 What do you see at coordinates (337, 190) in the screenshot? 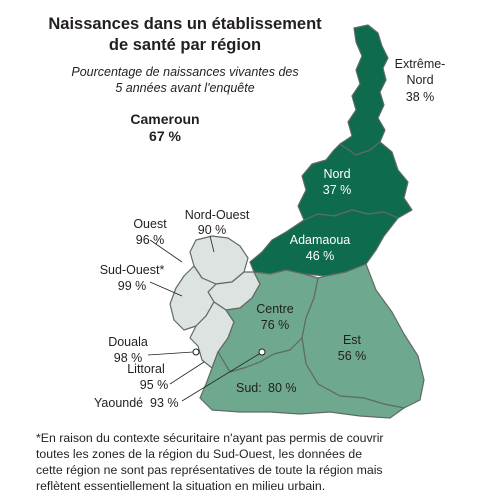
I see `label-nord-value: 37 %` at bounding box center [337, 190].